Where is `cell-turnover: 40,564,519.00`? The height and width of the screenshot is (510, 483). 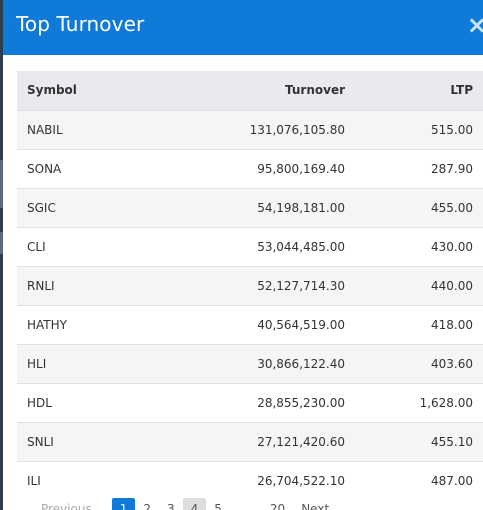 cell-turnover: 40,564,519.00 is located at coordinates (301, 324).